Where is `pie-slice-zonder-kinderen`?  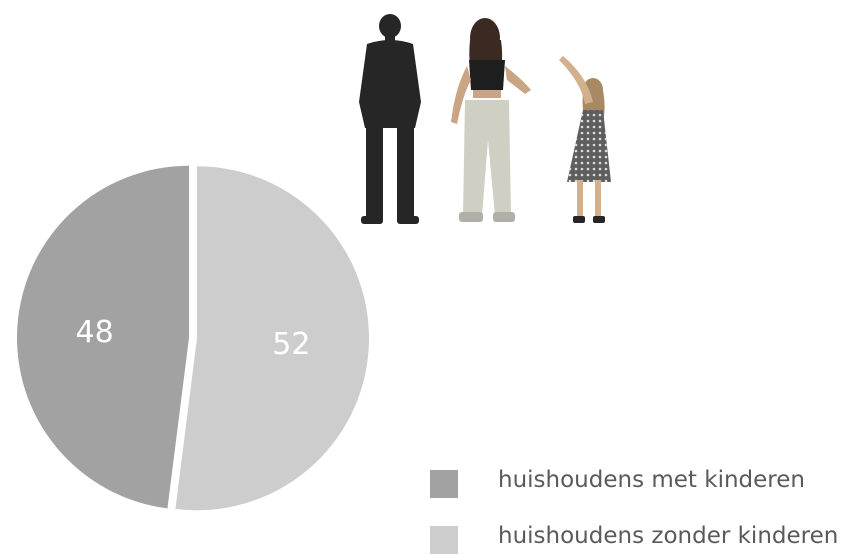 pie-slice-zonder-kinderen is located at coordinates (272, 338).